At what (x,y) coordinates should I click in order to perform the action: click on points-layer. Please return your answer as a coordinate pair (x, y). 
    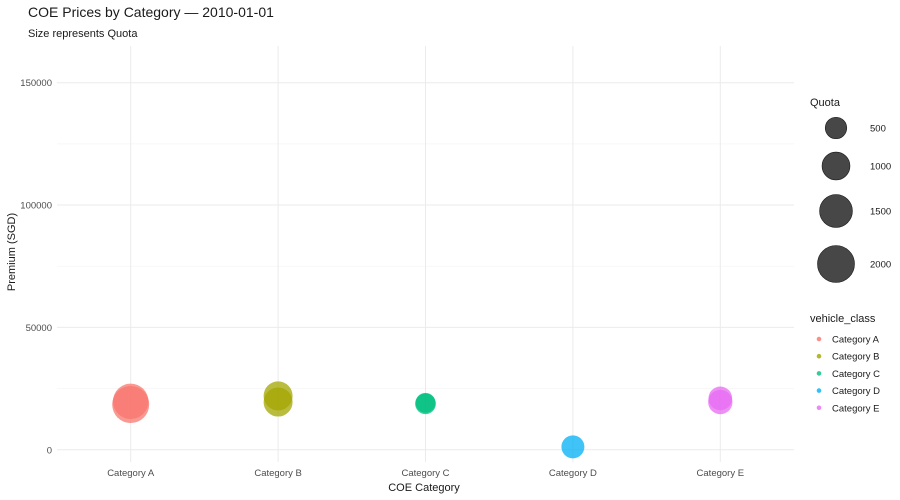
    Looking at the image, I should click on (422, 420).